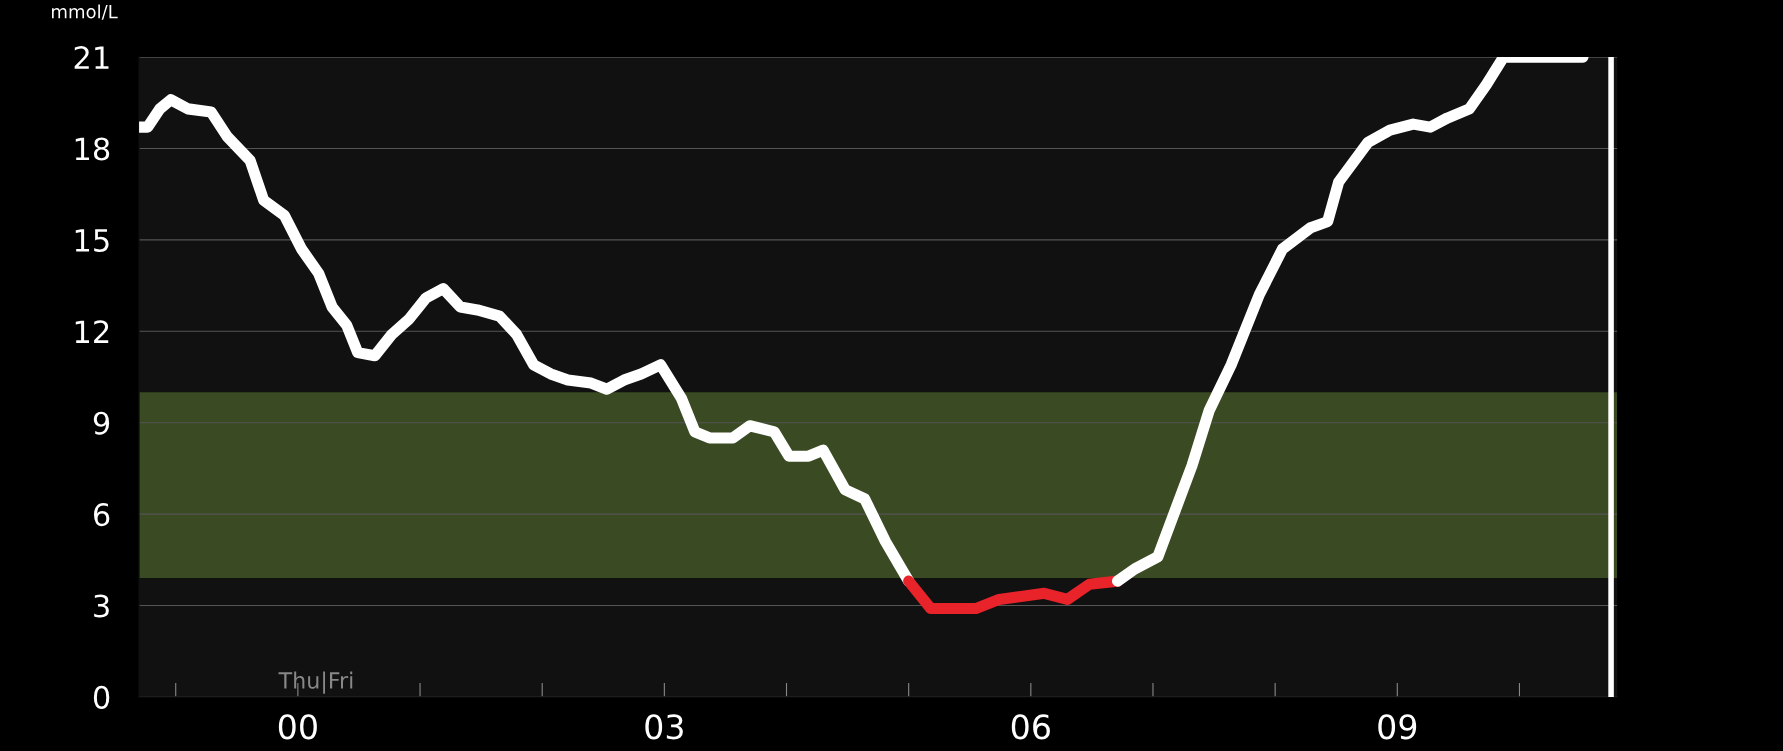 The width and height of the screenshot is (1783, 751). I want to click on y-tick-label: 18, so click(92, 149).